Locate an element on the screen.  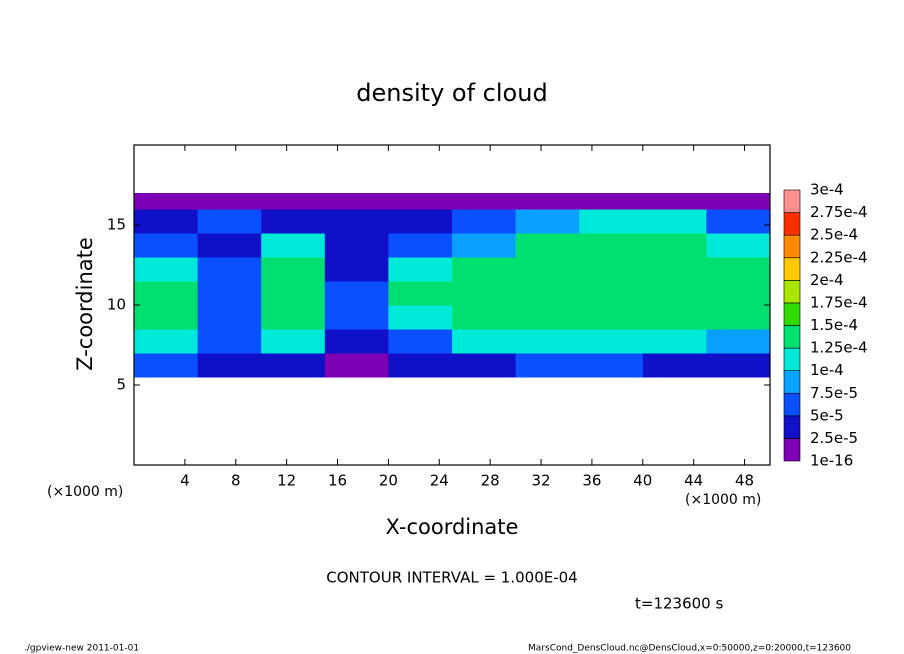
colorbar-label: 2e-4 is located at coordinates (827, 280).